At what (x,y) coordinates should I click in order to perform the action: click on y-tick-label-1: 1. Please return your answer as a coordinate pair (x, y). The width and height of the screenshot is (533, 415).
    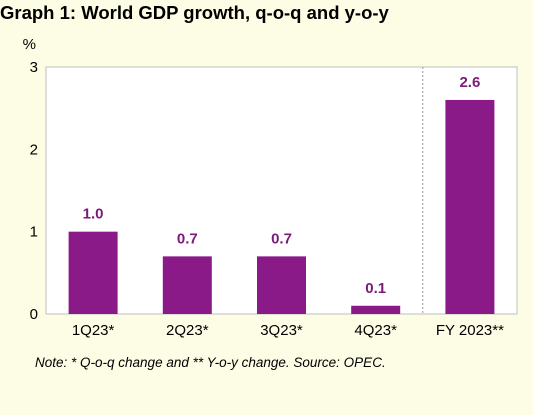
    Looking at the image, I should click on (34, 232).